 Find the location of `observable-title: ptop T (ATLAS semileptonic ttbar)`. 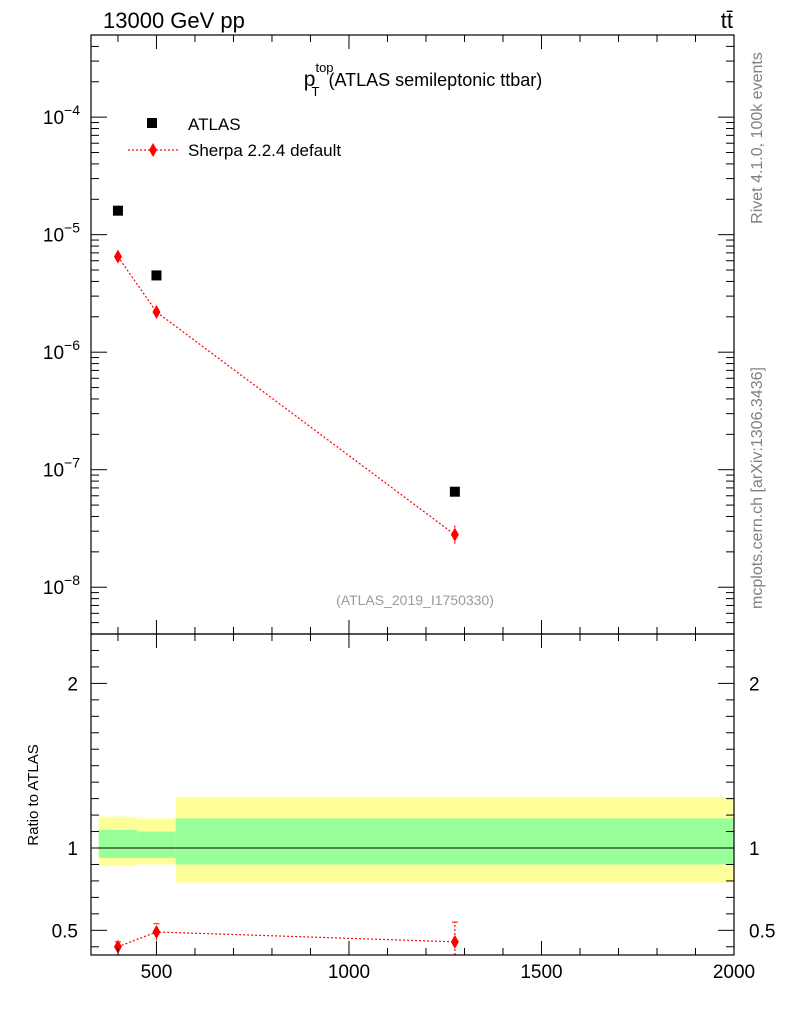

observable-title: ptop T (ATLAS semileptonic ttbar) is located at coordinates (423, 79).